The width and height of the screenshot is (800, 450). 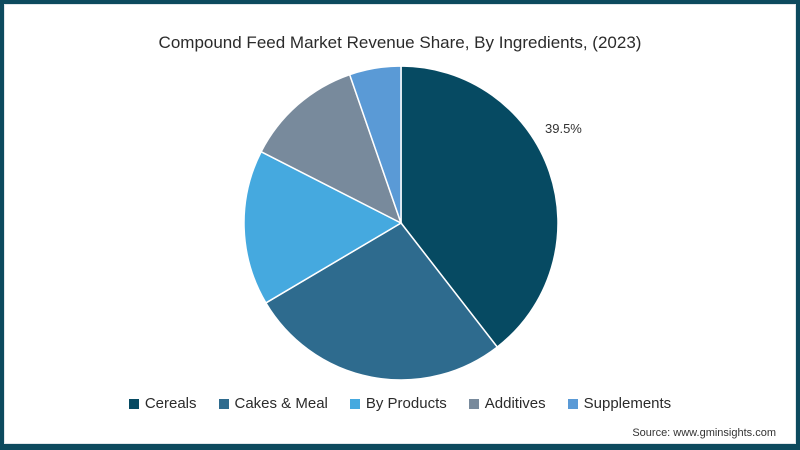 I want to click on source-note: Source: www.gminsights.com, so click(x=704, y=433).